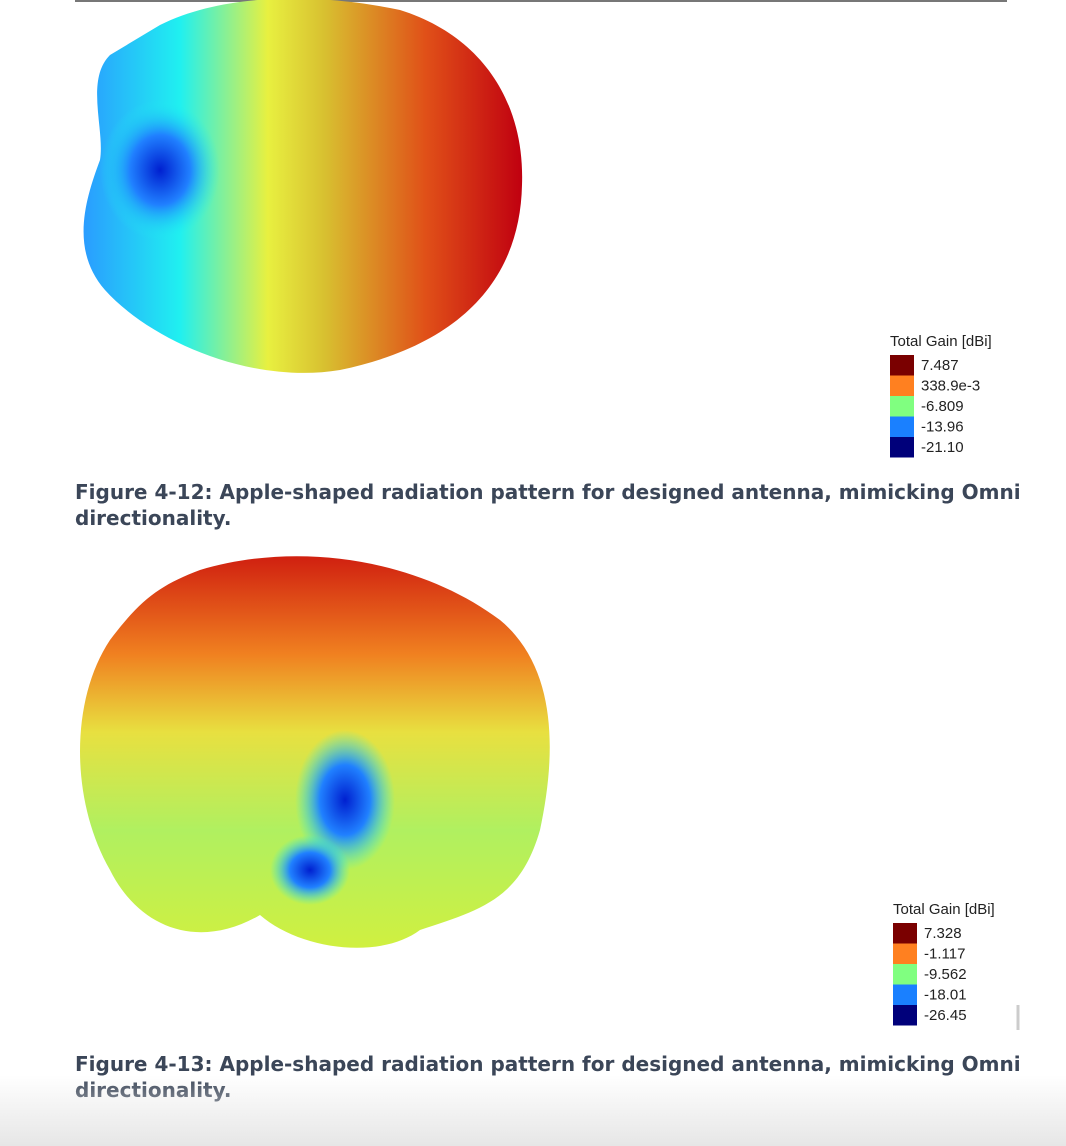 This screenshot has height=1146, width=1066. Describe the element at coordinates (303, 186) in the screenshot. I see `radiation-pattern` at that location.